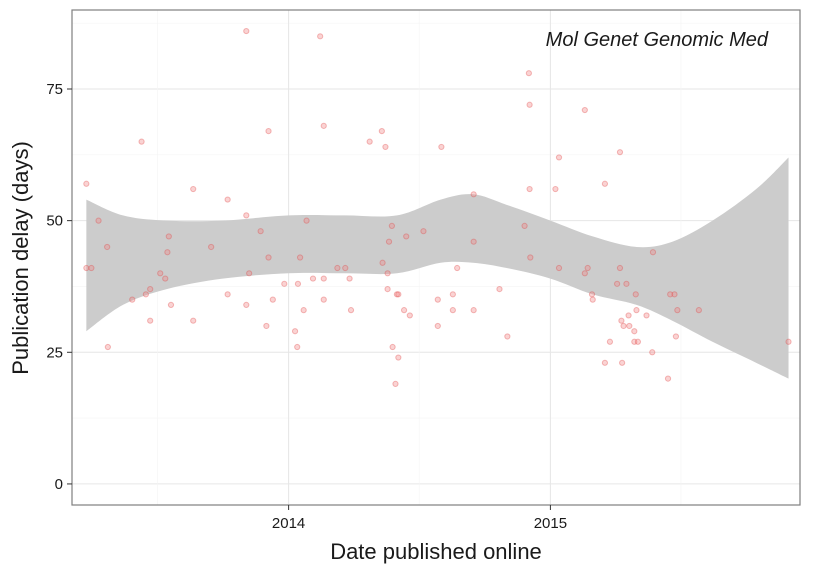 This screenshot has width=825, height=570. Describe the element at coordinates (59, 287) in the screenshot. I see `y-axis-ticks: 0 25 50 75` at that location.